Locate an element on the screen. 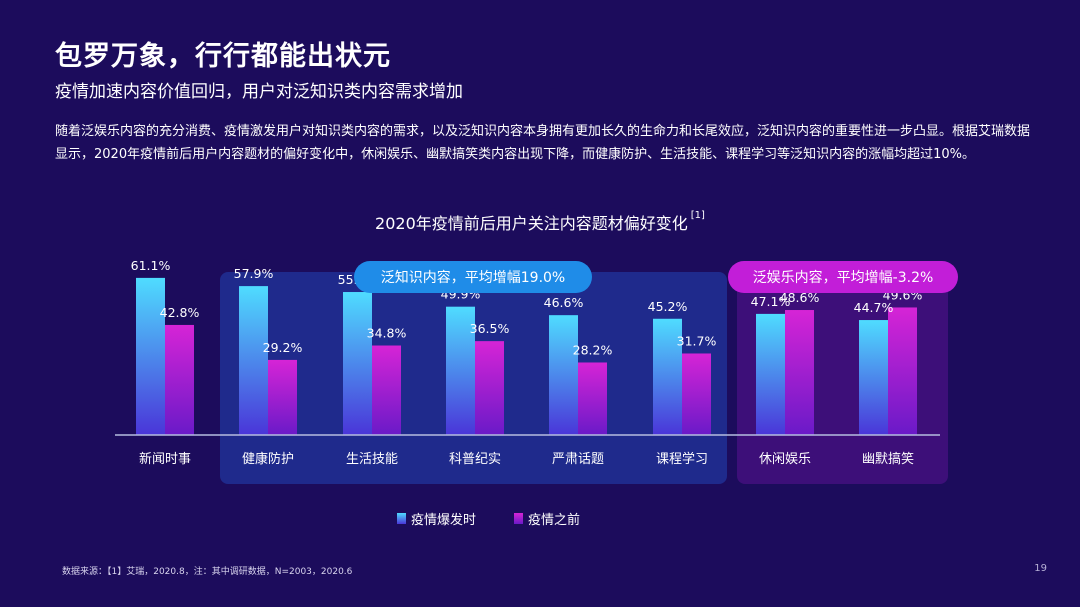 Image resolution: width=1080 pixels, height=607 pixels. page-number: 19 is located at coordinates (1040, 568).